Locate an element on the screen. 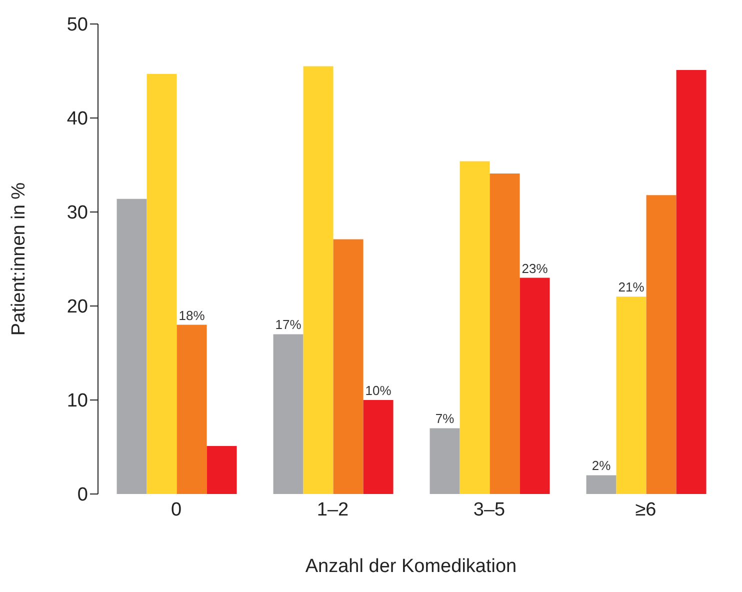 The height and width of the screenshot is (592, 742). x-tick-label: 3–5 is located at coordinates (489, 509).